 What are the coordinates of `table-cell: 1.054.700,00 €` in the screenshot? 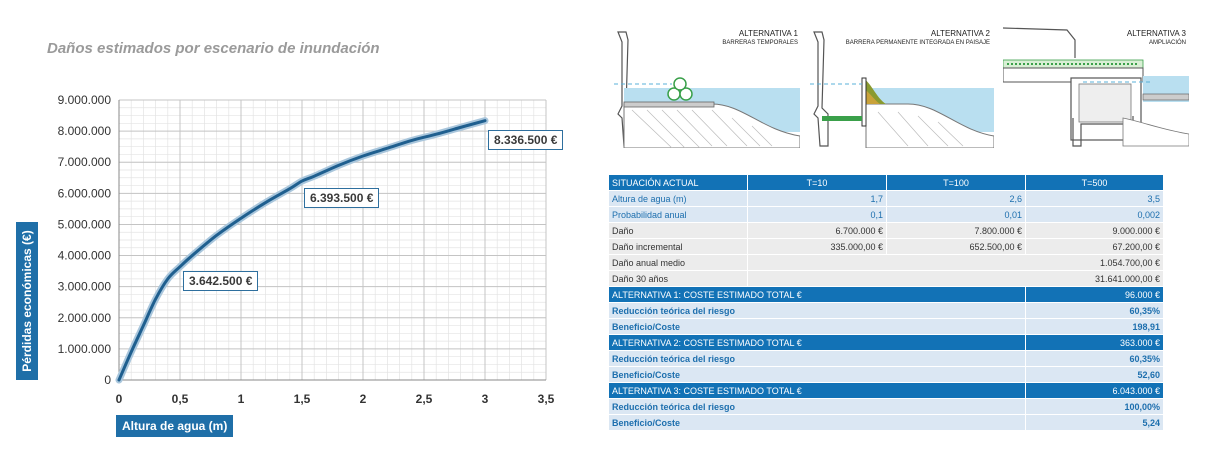 It's located at (955, 262).